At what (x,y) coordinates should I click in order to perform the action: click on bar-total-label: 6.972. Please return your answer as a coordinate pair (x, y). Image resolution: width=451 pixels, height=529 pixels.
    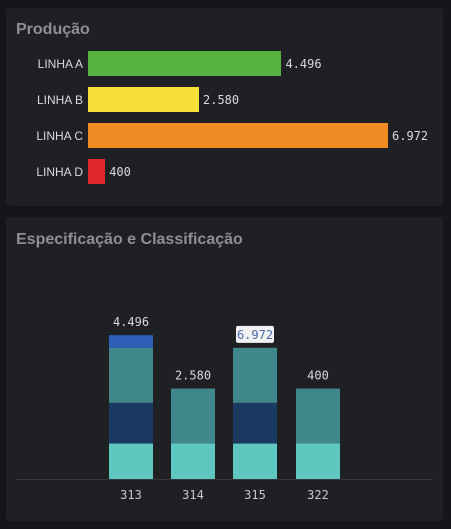
    Looking at the image, I should click on (255, 335).